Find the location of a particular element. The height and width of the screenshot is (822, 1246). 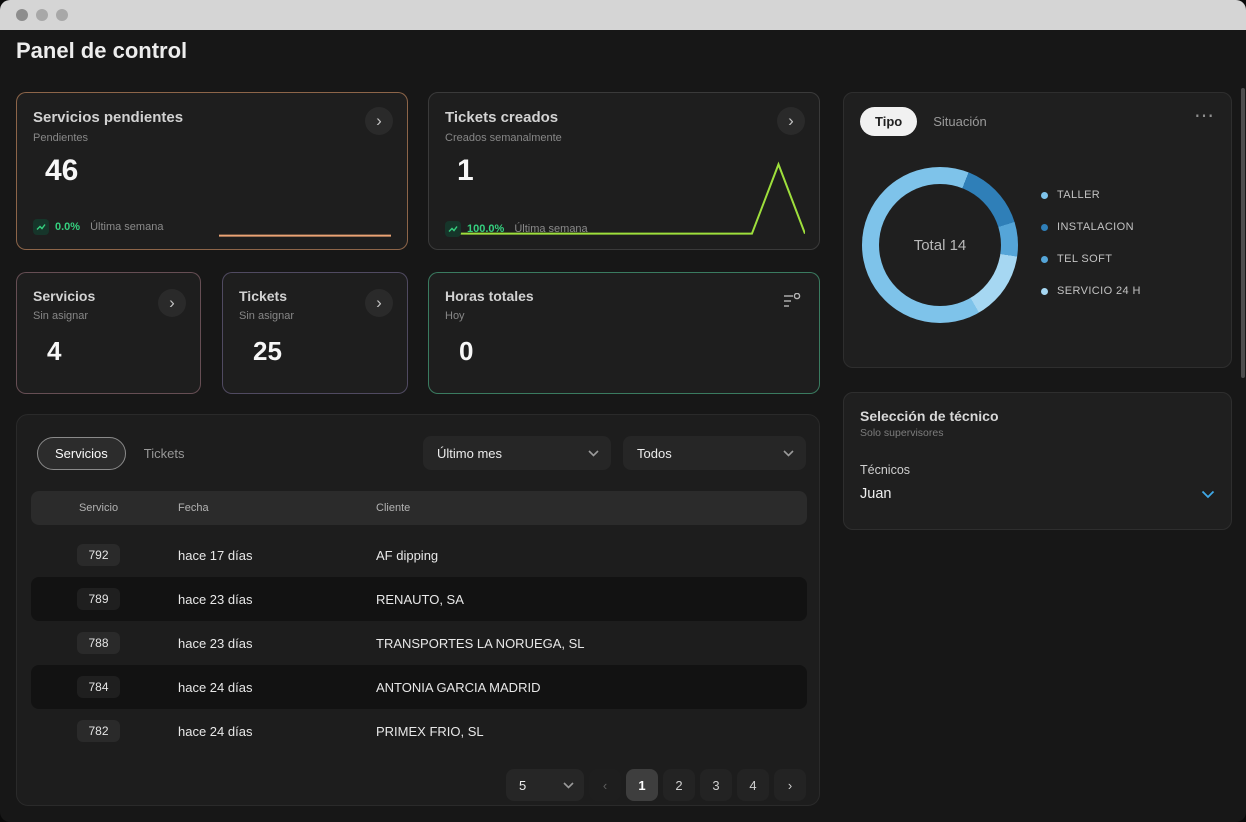

page-button-3: 3 is located at coordinates (716, 785).